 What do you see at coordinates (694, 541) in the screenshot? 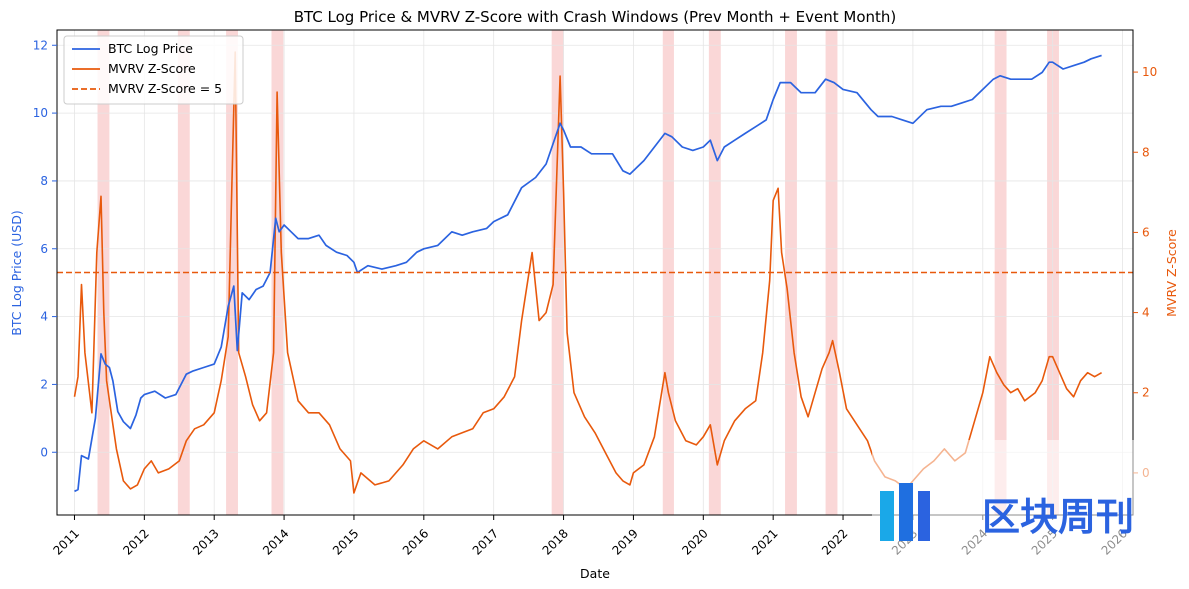
I see `x-tick-label-2020: 2020` at bounding box center [694, 541].